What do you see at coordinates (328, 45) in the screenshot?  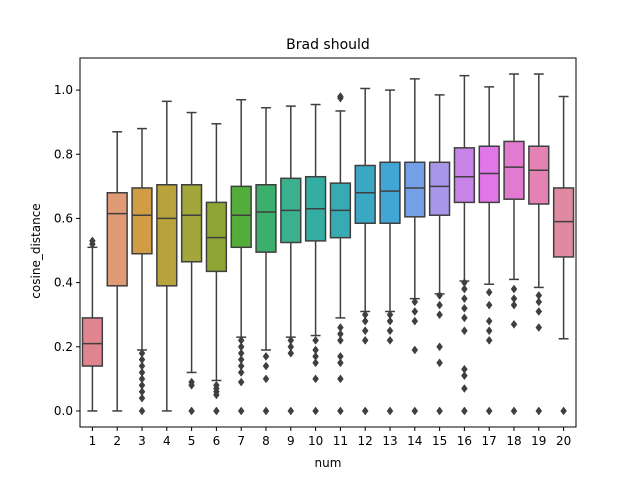 I see `chart-title: Brad should` at bounding box center [328, 45].